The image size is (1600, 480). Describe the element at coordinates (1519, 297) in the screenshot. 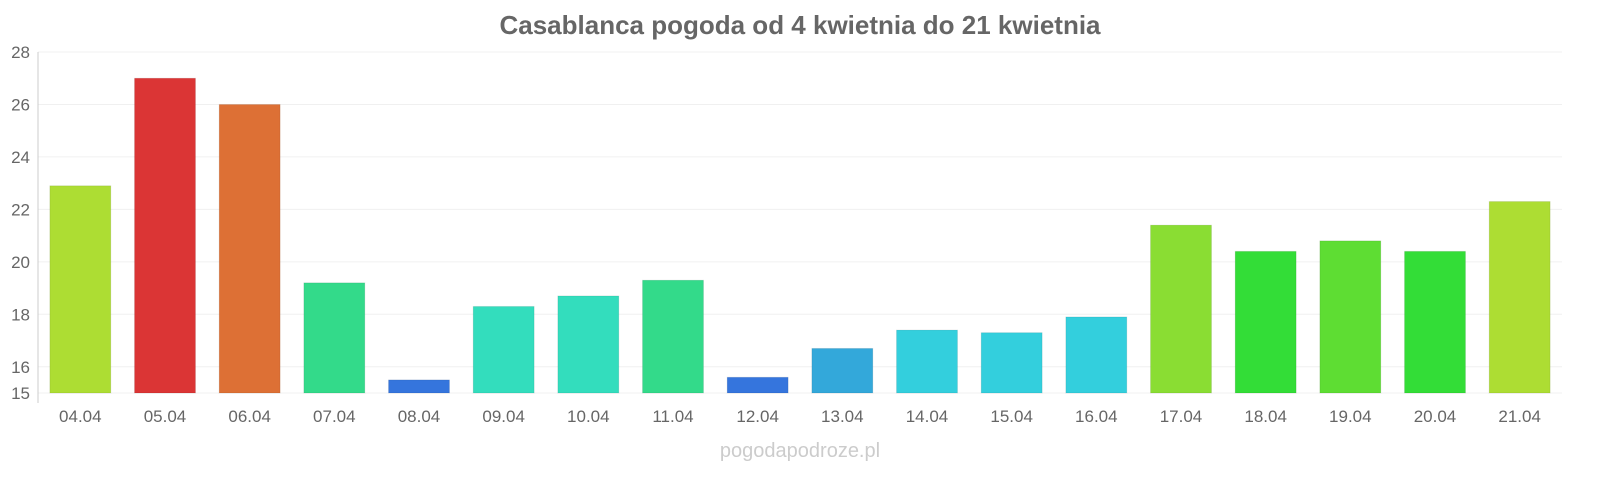

I see `bar-21.04` at that location.